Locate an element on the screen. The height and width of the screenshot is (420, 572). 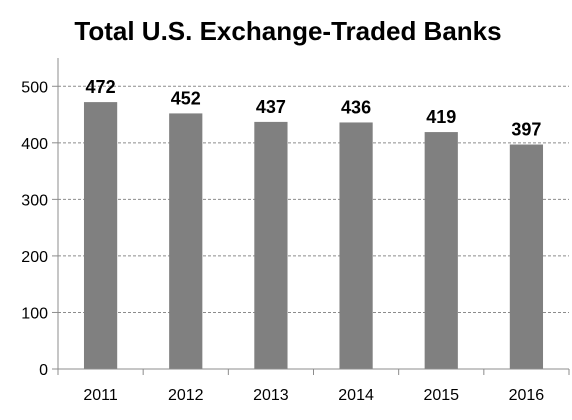
y-tick-label: 0 is located at coordinates (43, 370).